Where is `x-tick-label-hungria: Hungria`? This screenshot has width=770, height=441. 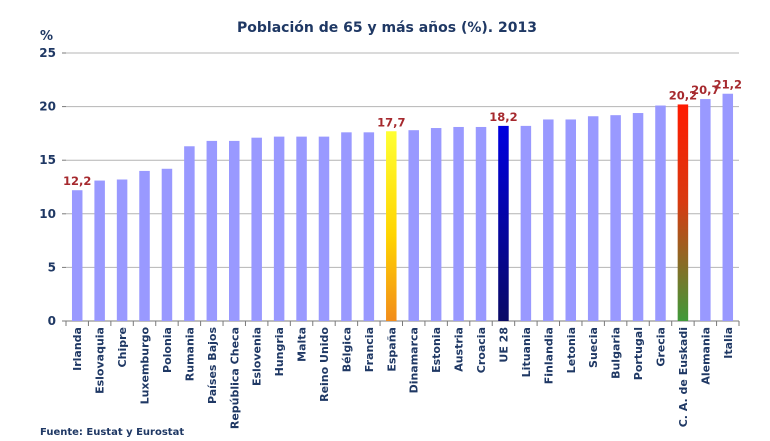
x-tick-label-hungria: Hungria is located at coordinates (279, 351).